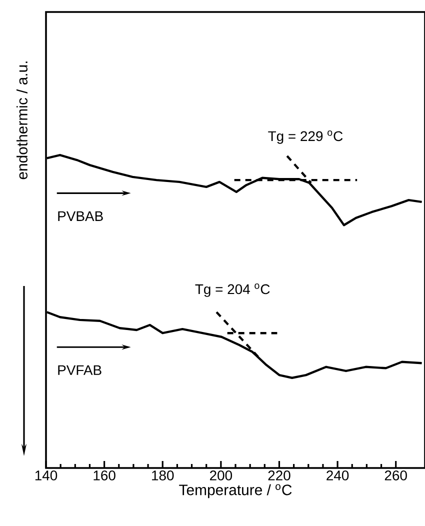  What do you see at coordinates (80, 370) in the screenshot?
I see `text: PVFAB` at bounding box center [80, 370].